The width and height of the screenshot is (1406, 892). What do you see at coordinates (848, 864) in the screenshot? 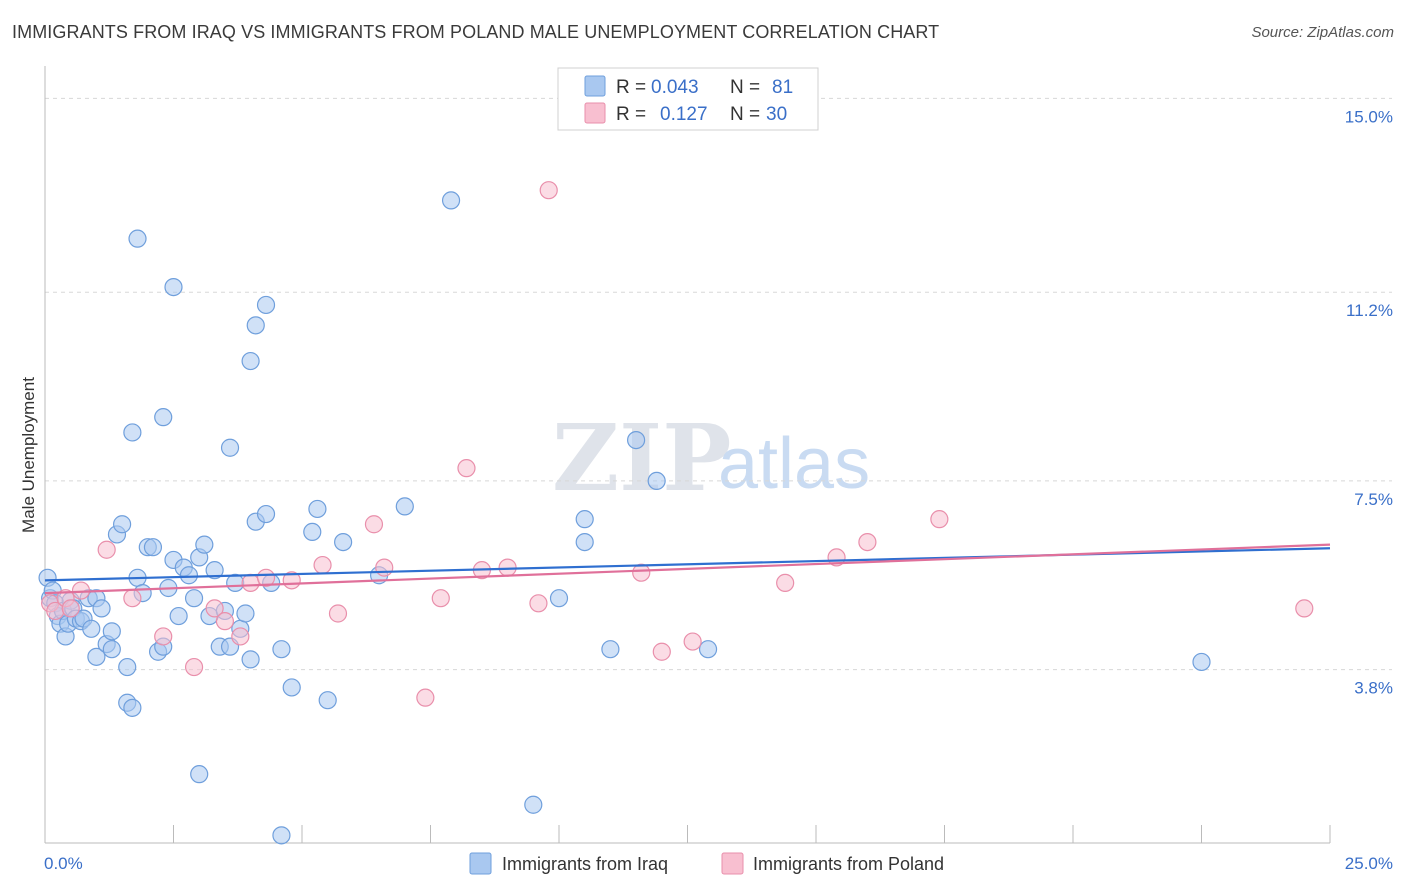
I see `bottom-legend-label-poland: Immigrants from Poland` at bounding box center [848, 864].